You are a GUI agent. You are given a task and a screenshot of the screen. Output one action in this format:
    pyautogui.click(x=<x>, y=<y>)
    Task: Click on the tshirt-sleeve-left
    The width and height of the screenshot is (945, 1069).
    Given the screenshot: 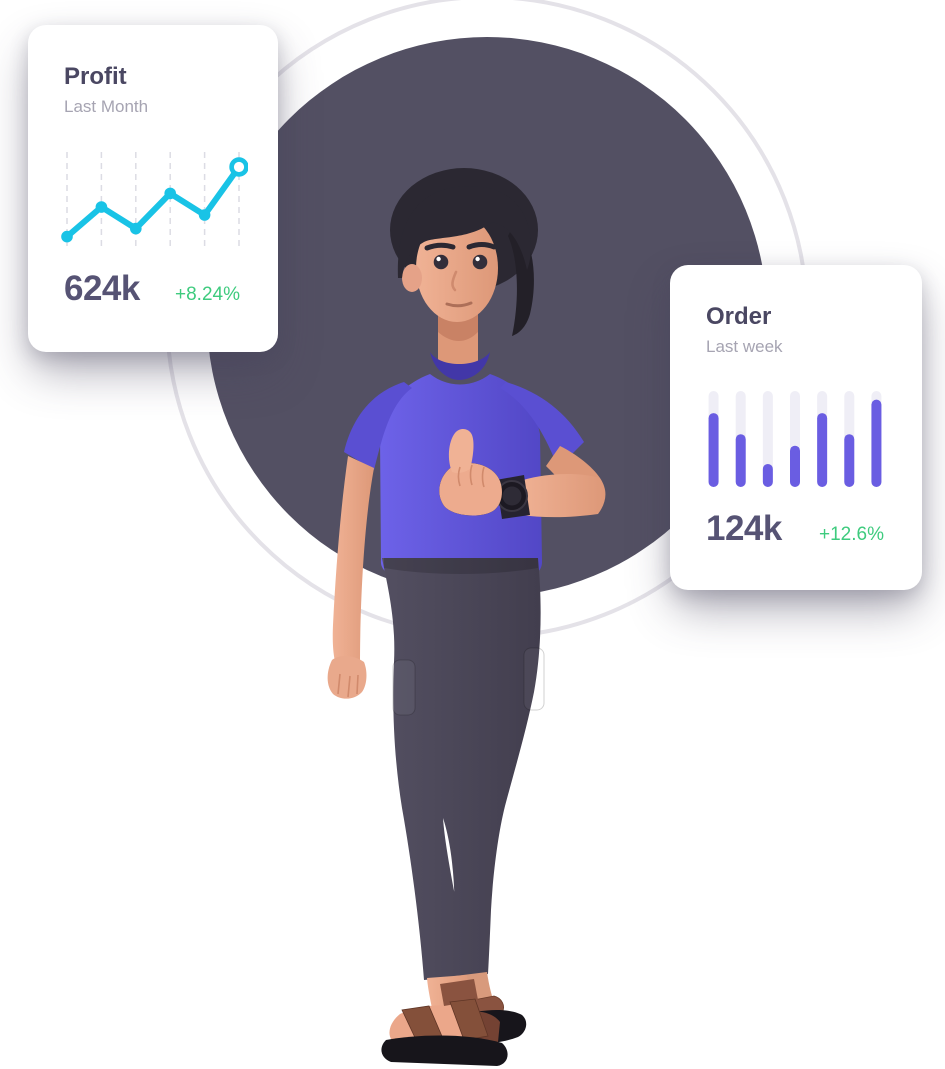 What is the action you would take?
    pyautogui.click(x=378, y=426)
    